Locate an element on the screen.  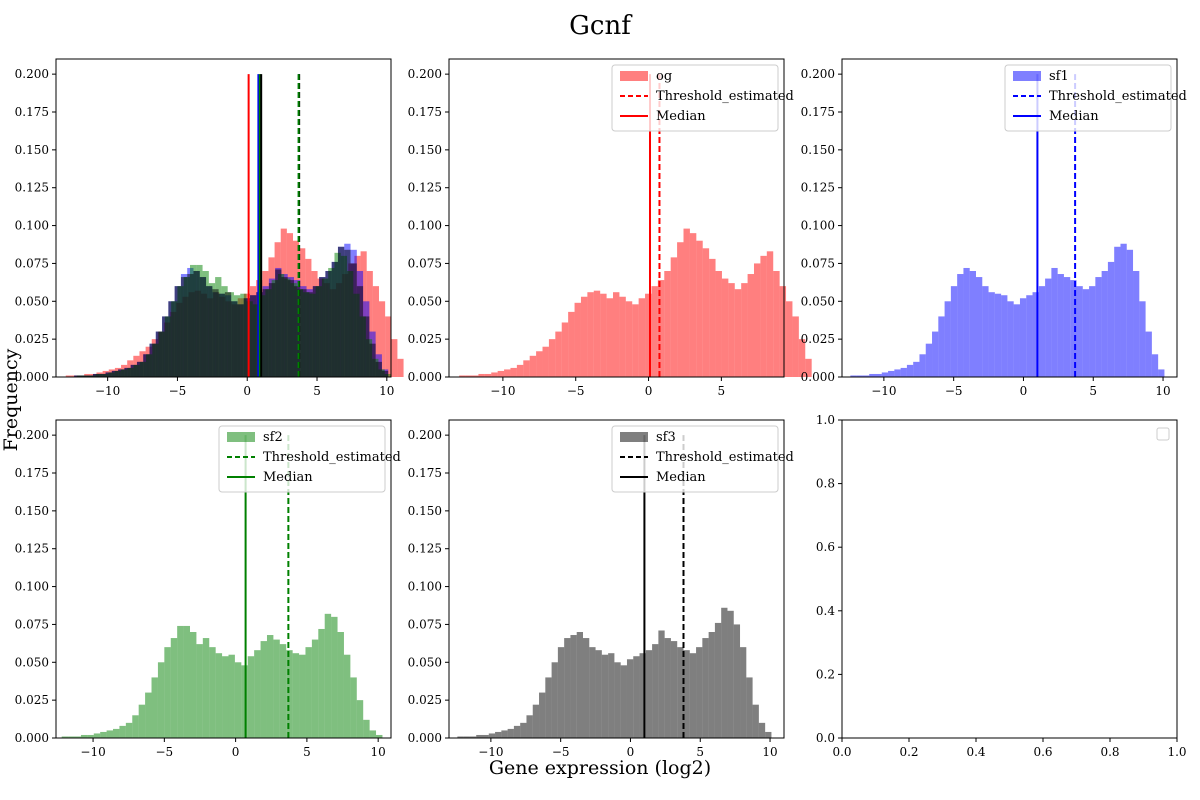
legend-swatch is located at coordinates (634, 76).